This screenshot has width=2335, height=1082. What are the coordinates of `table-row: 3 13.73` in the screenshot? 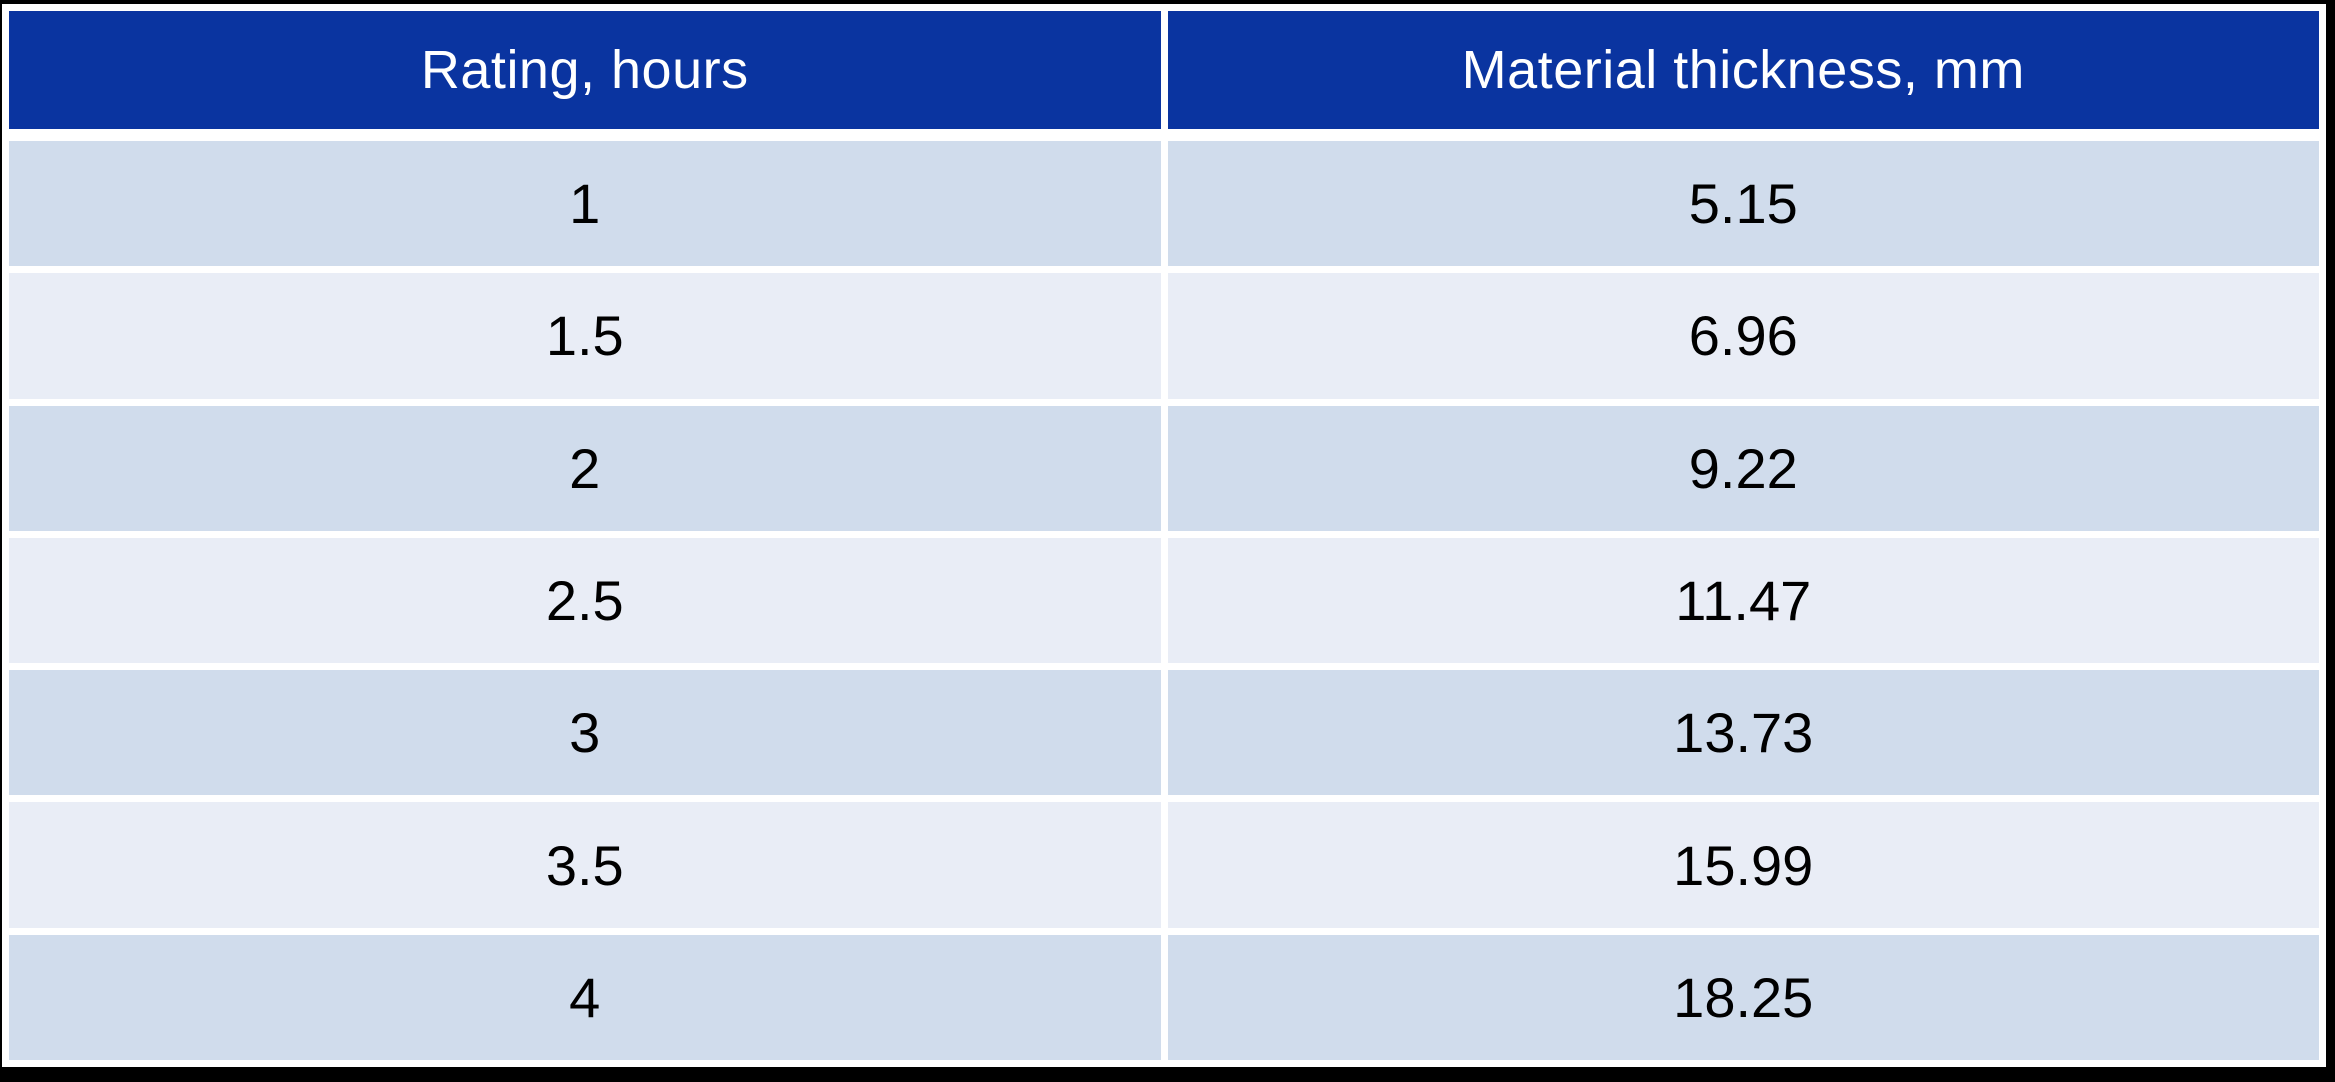 It's located at (1164, 733).